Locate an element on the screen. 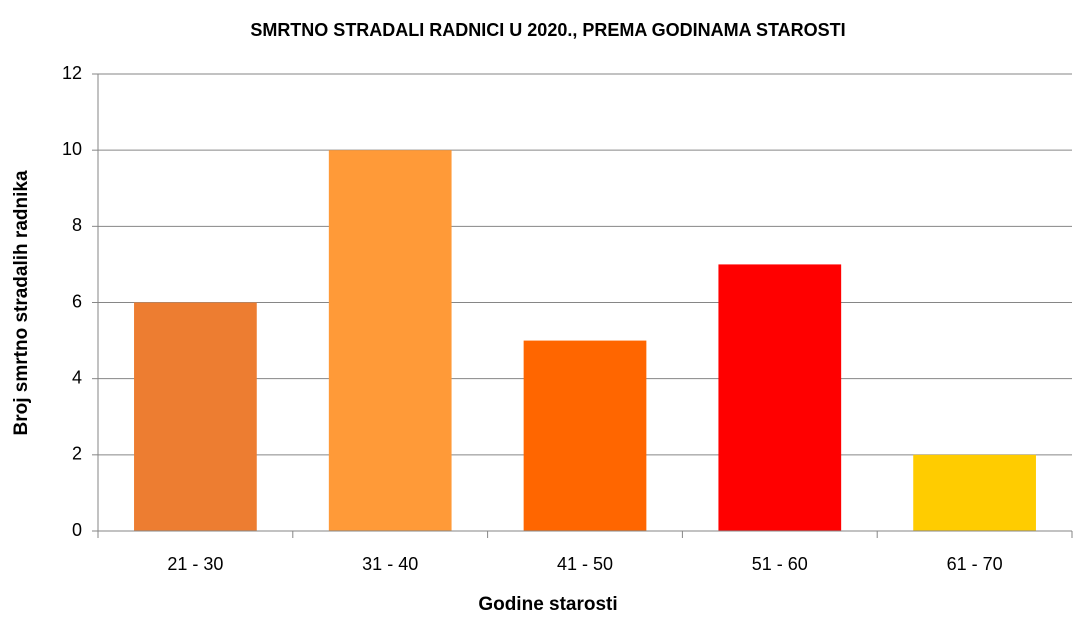  y-tick-label: 10 is located at coordinates (72, 149).